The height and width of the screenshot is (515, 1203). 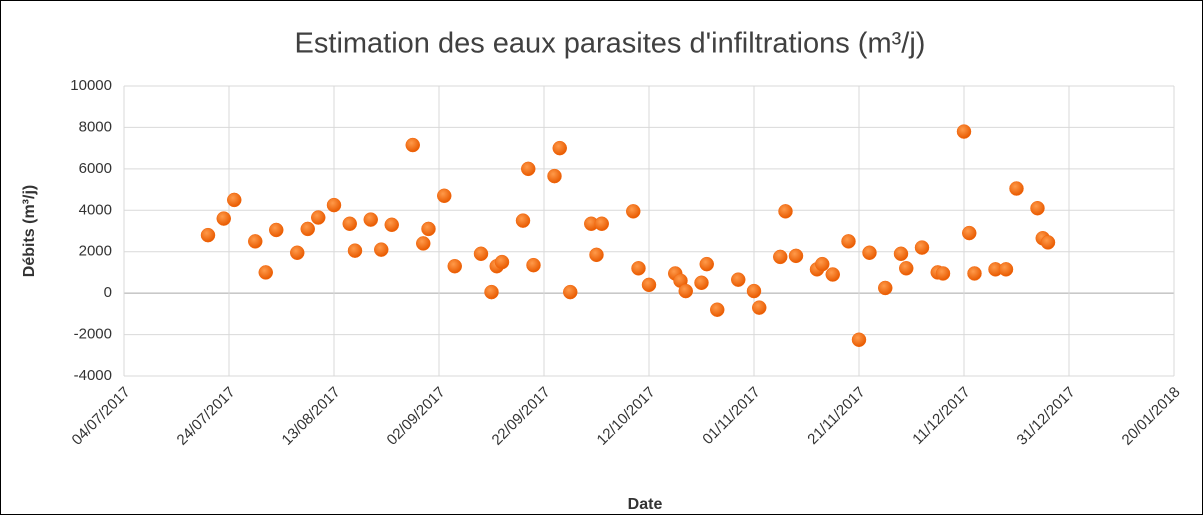 What do you see at coordinates (95, 209) in the screenshot?
I see `y-tick-label: 4000` at bounding box center [95, 209].